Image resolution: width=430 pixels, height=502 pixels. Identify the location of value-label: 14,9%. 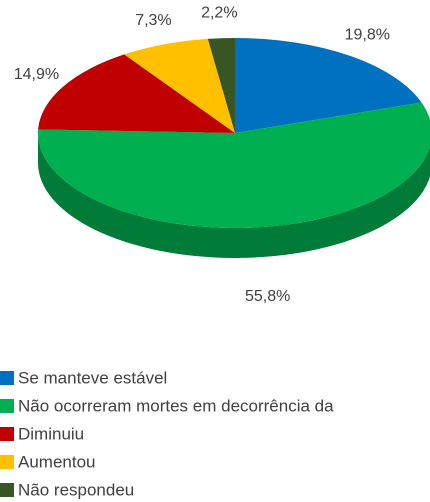
(36, 74).